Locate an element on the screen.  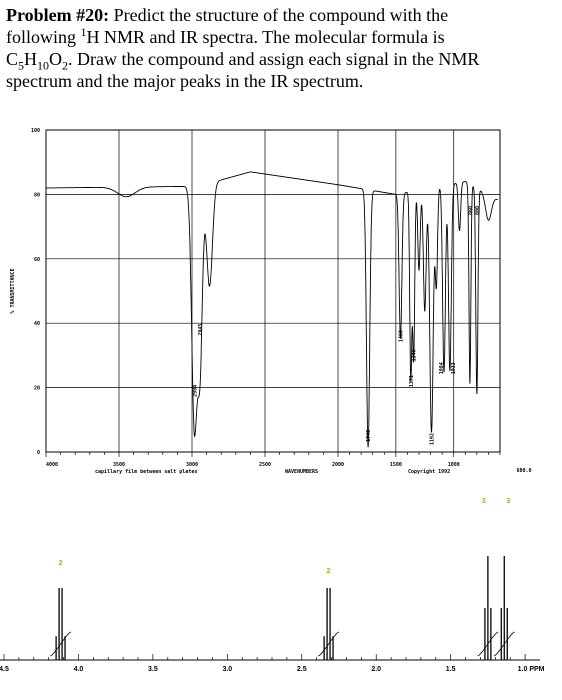
molecular-formula: C5H10O2 is located at coordinates (37, 60).